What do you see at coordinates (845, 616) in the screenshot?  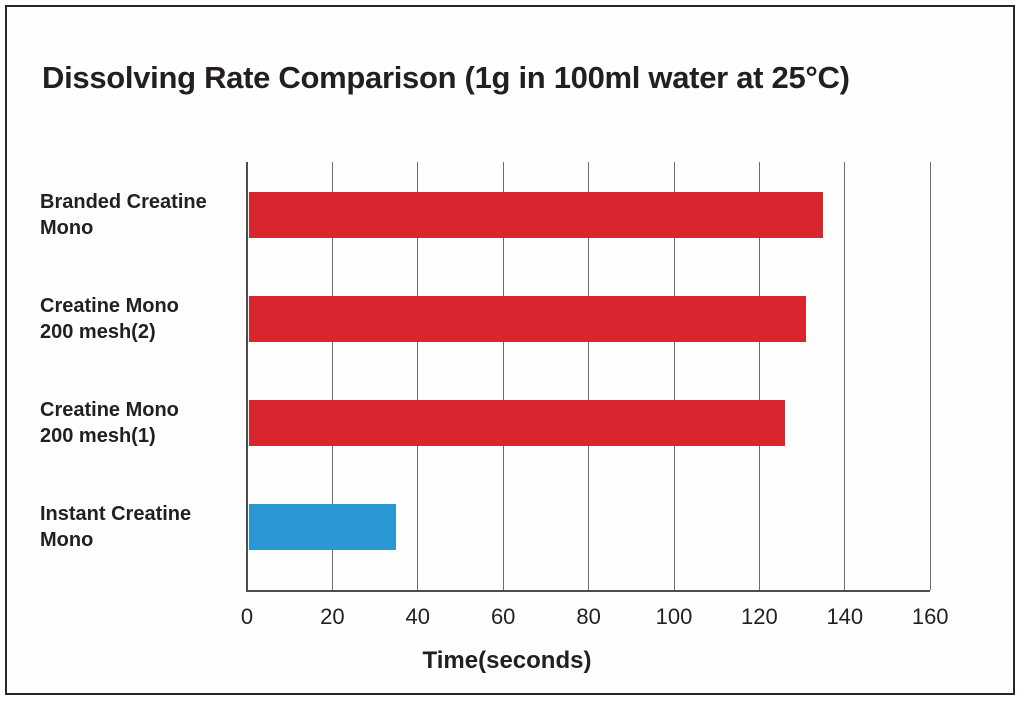 I see `x-tick-label: 140` at bounding box center [845, 616].